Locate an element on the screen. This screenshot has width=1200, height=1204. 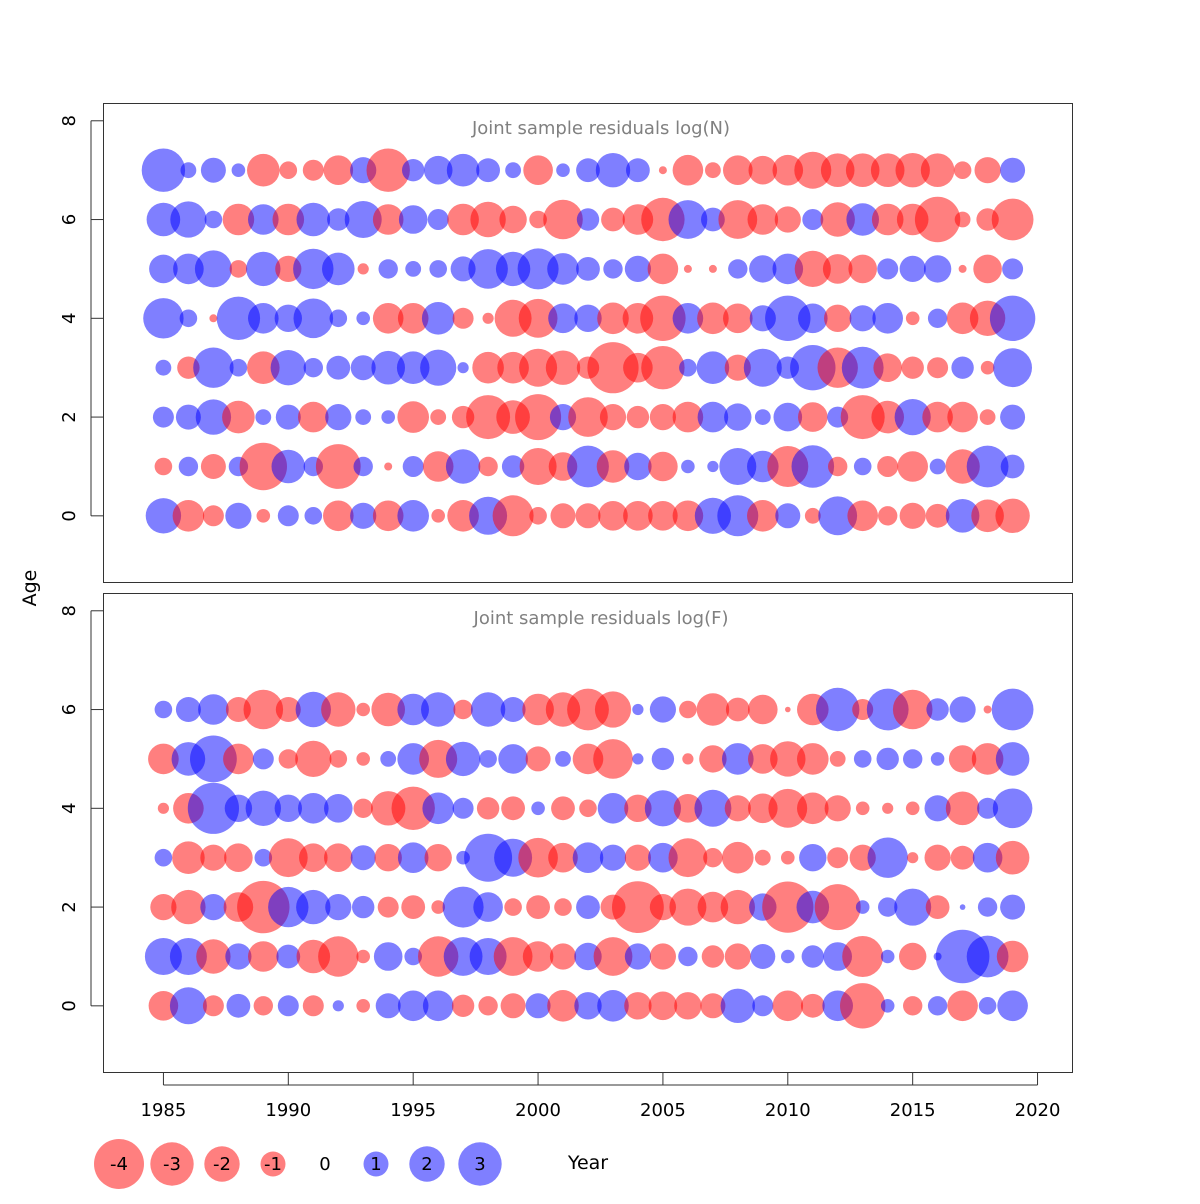
x-tick-label: 1995 is located at coordinates (413, 1110).